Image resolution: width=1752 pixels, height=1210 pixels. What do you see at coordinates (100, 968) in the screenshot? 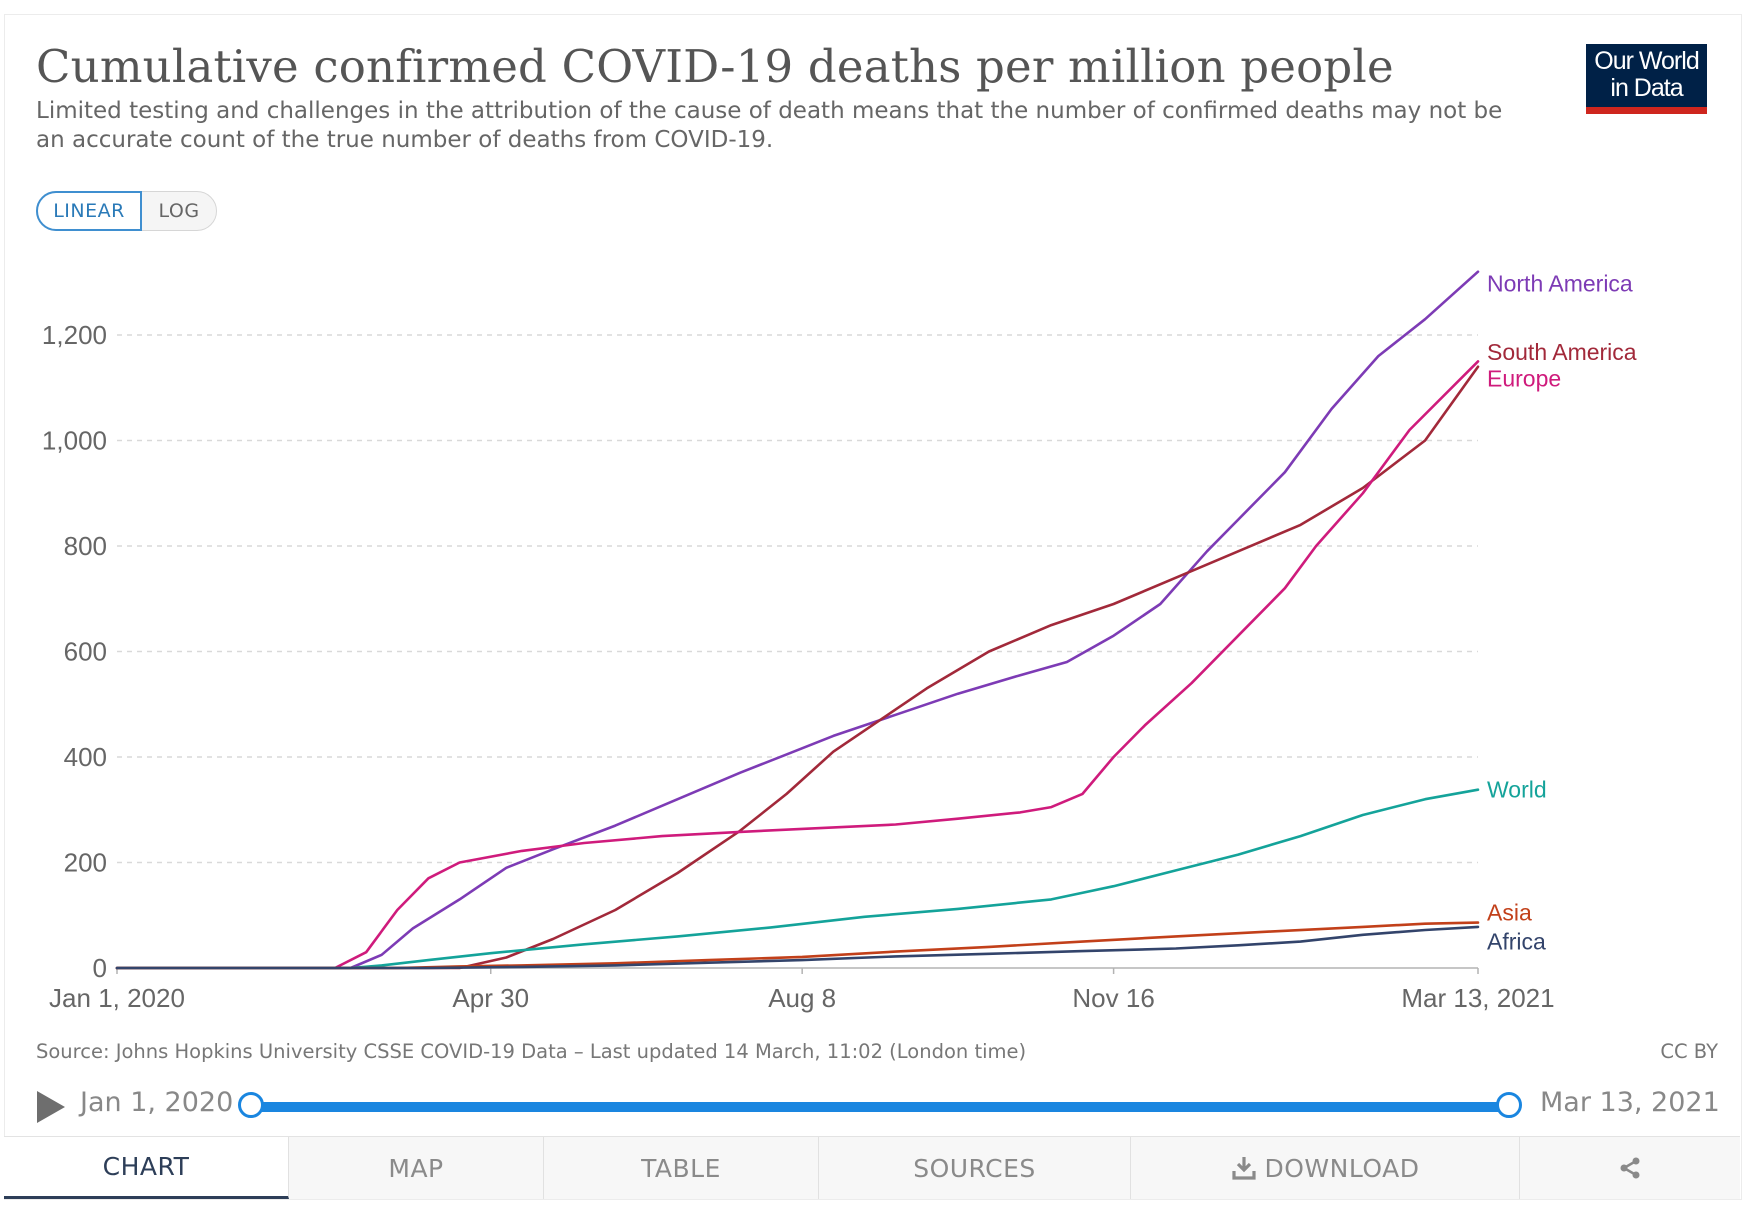
I see `y-tick-label: 0` at bounding box center [100, 968].